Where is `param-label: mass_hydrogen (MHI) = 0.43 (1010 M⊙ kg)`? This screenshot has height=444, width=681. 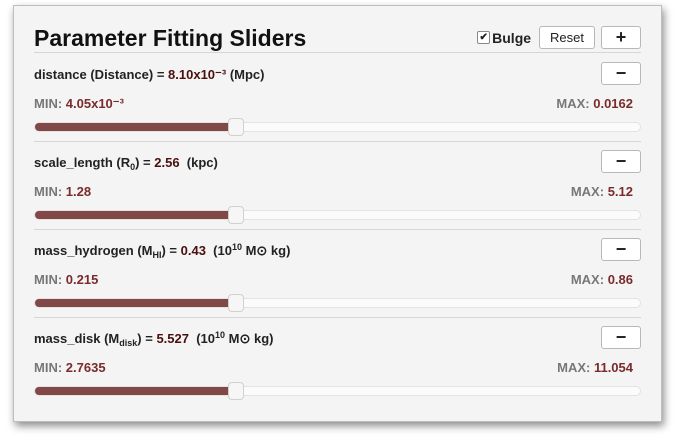 param-label: mass_hydrogen (MHI) = 0.43 (1010 M⊙ kg) is located at coordinates (162, 251).